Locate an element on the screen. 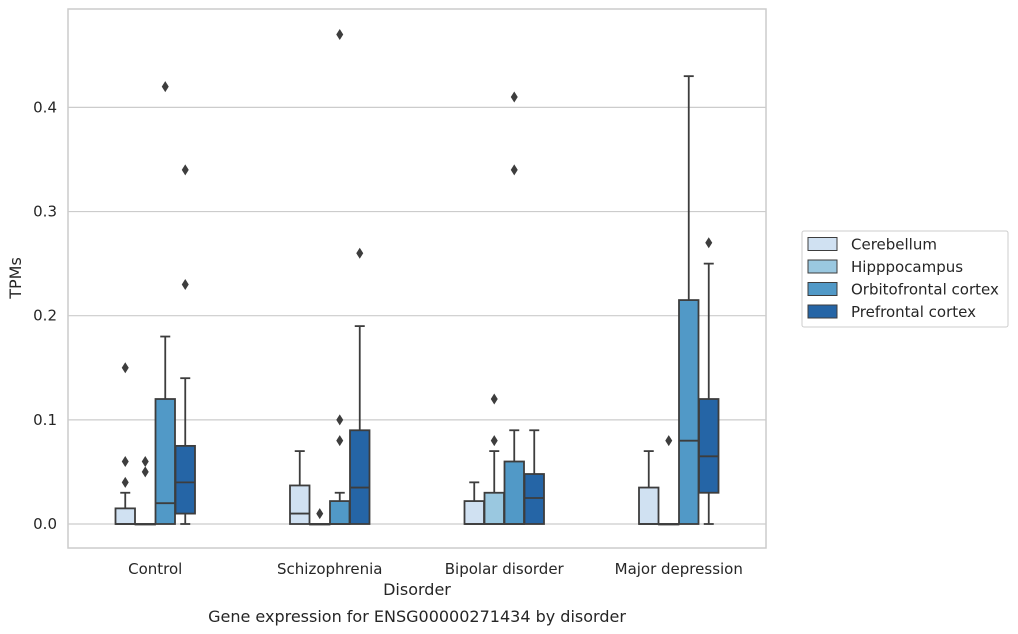  x-tick-label: Bipolar disorder is located at coordinates (505, 569).